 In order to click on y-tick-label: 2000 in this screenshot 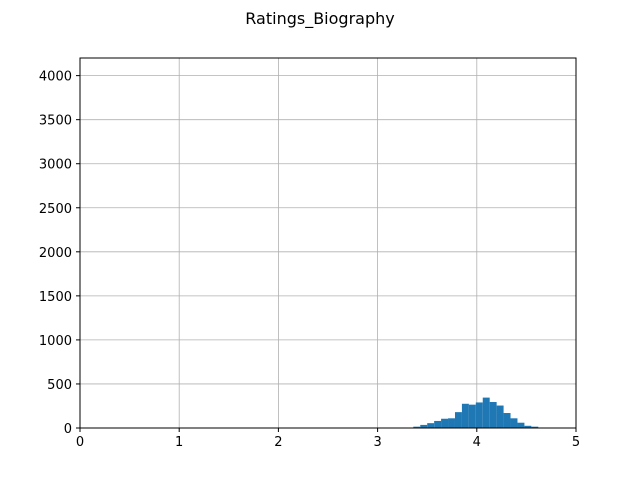, I will do `click(55, 253)`.